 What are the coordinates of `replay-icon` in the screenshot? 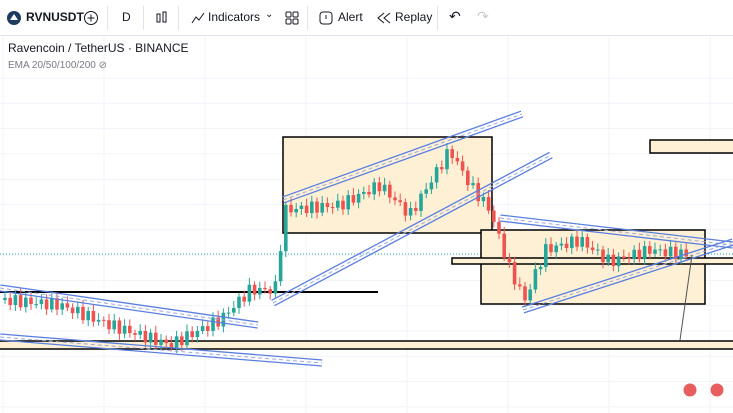 It's located at (384, 18).